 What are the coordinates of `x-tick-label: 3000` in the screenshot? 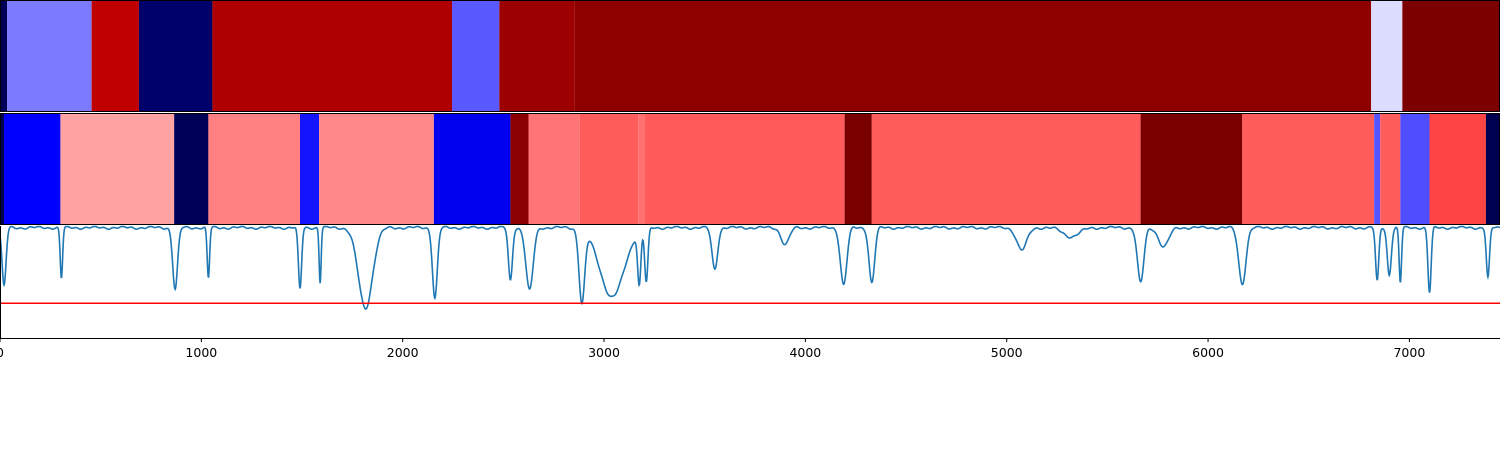 It's located at (604, 352).